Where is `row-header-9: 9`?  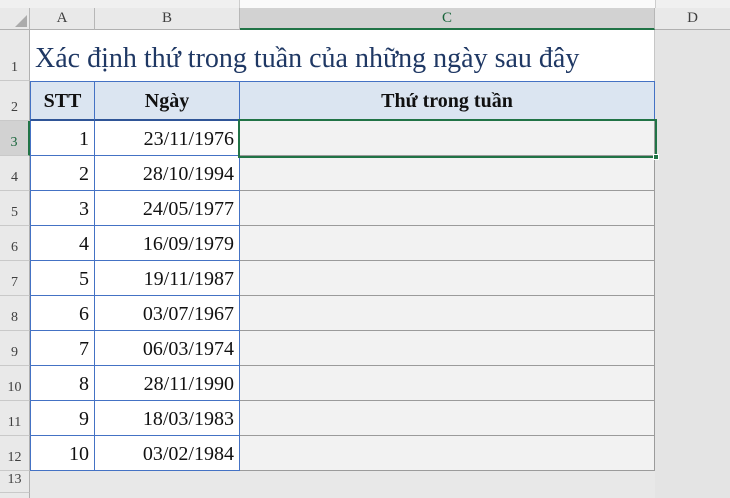
row-header-9: 9 is located at coordinates (15, 348).